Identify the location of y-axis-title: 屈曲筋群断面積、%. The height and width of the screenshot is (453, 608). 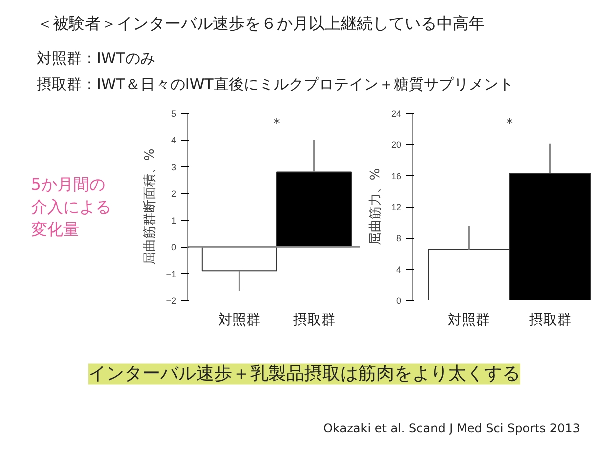
(150, 207).